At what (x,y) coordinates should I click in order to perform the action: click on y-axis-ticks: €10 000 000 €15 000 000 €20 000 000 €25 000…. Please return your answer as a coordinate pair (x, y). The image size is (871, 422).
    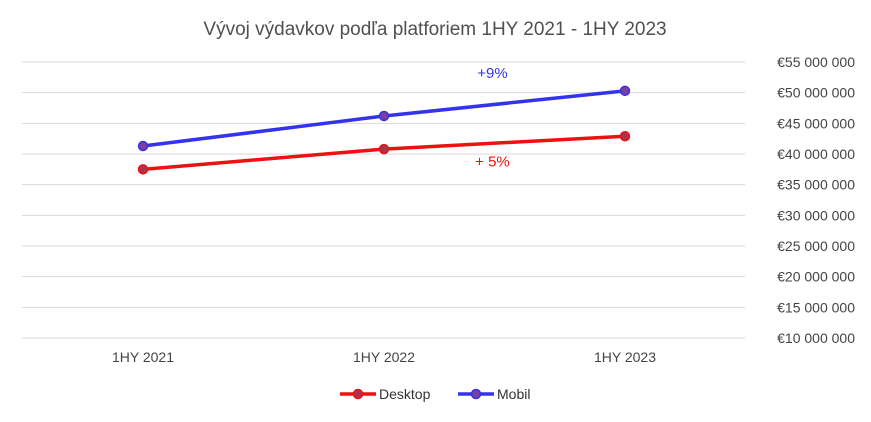
    Looking at the image, I should click on (816, 200).